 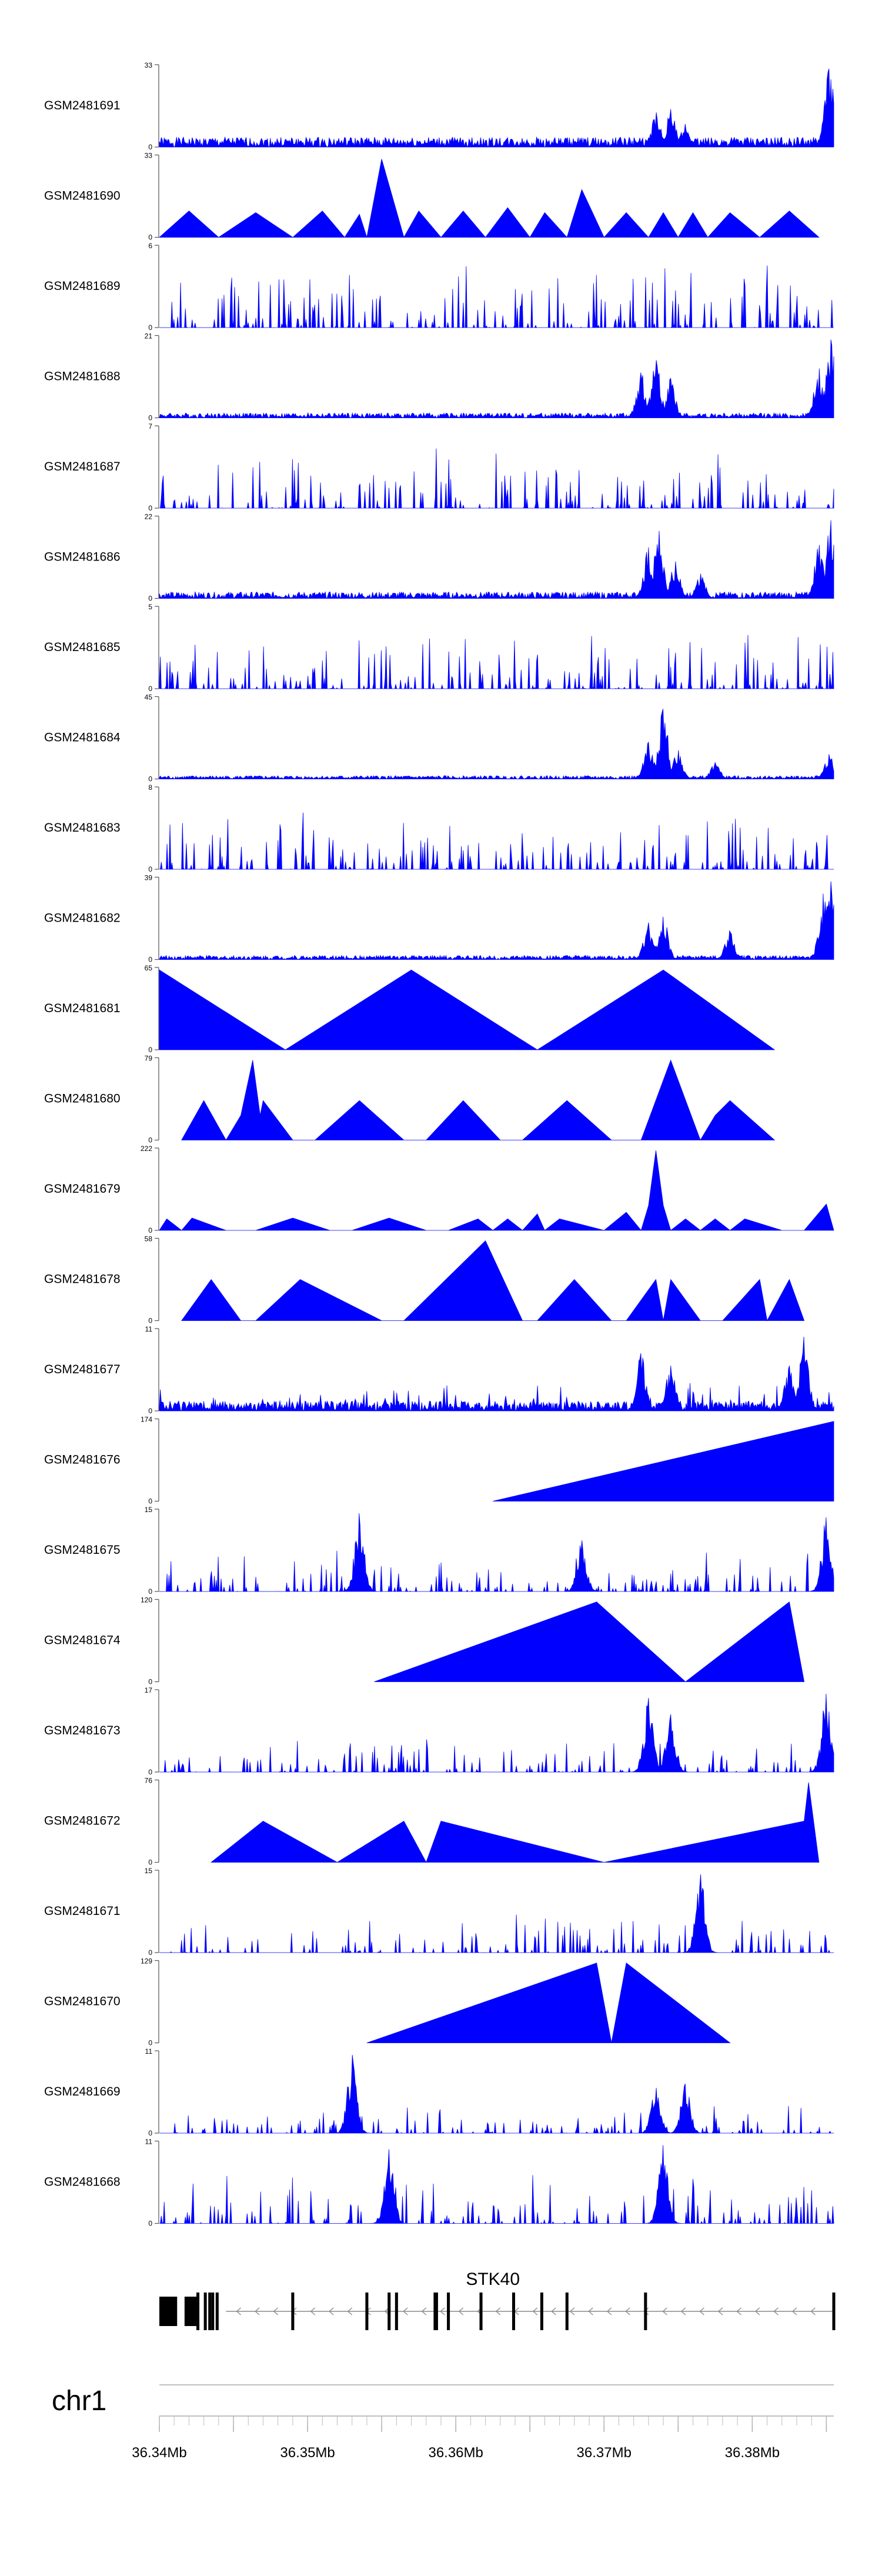 What do you see at coordinates (82, 1369) in the screenshot?
I see `track-label: GSM2481677` at bounding box center [82, 1369].